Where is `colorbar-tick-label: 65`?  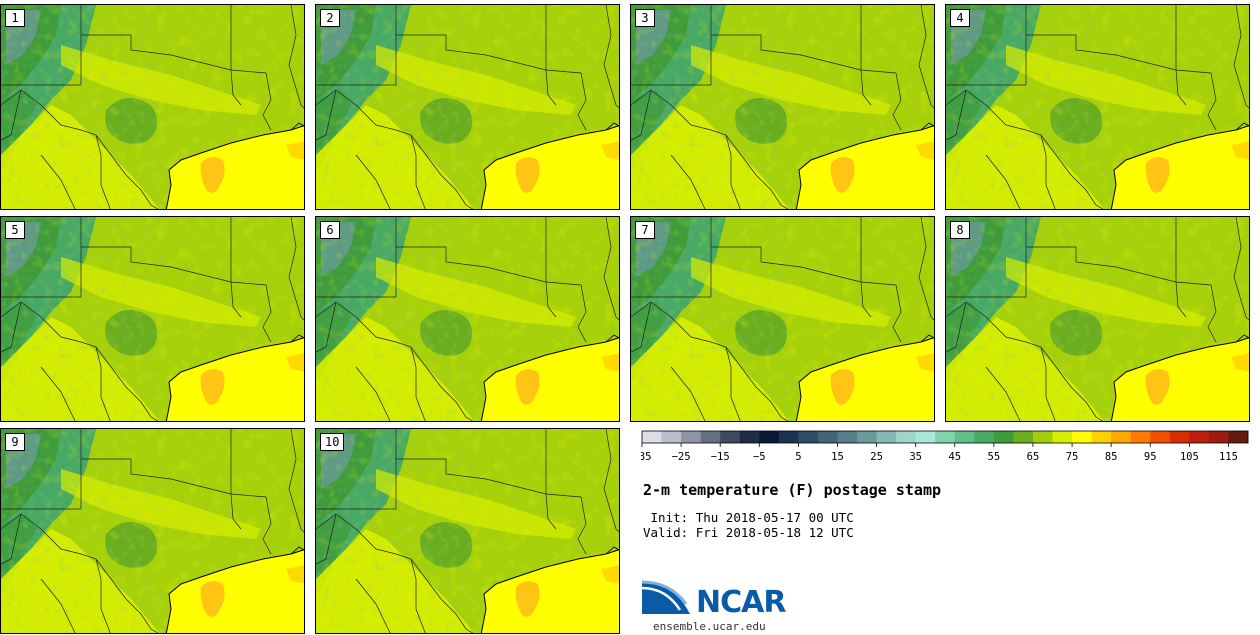
colorbar-tick-label: 65 is located at coordinates (1033, 457).